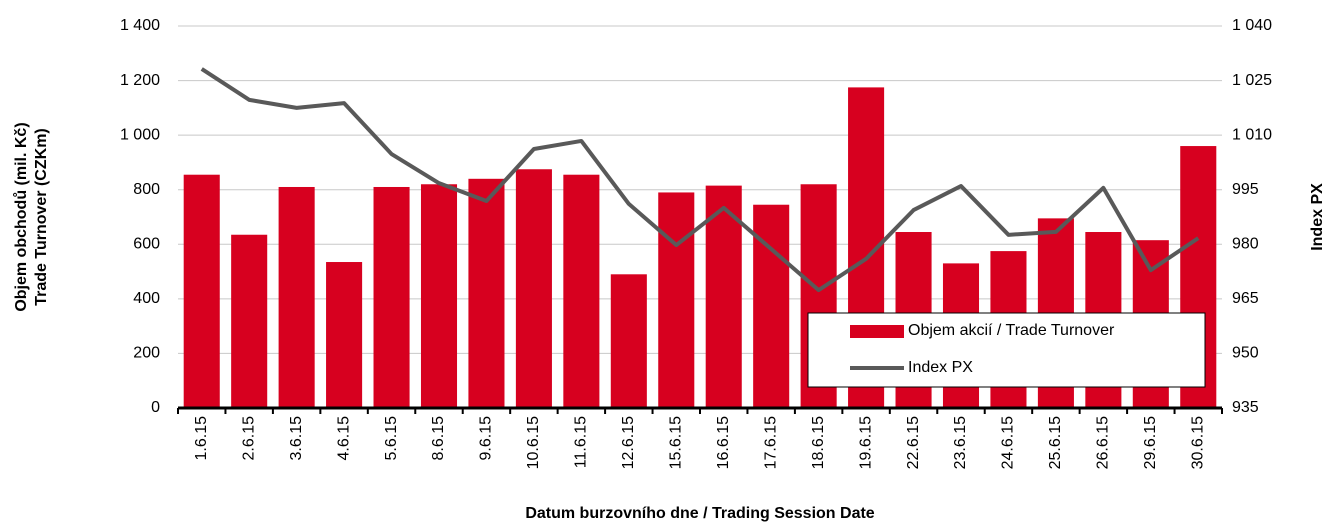 The image size is (1335, 530). What do you see at coordinates (1245, 244) in the screenshot?
I see `y2-tick-label: 980` at bounding box center [1245, 244].